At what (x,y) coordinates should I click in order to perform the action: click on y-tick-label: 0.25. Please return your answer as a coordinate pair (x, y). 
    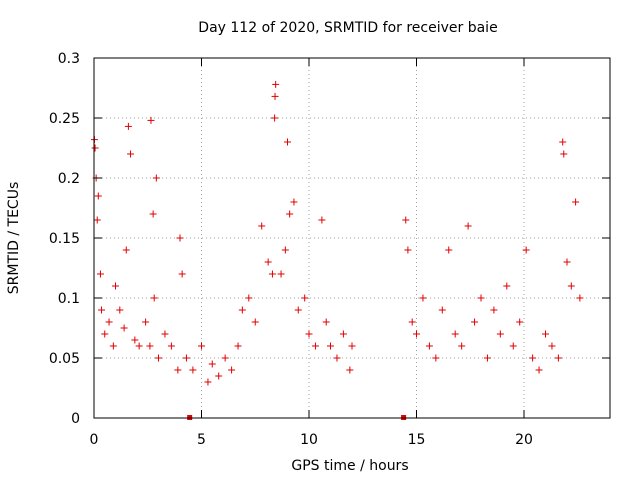
    Looking at the image, I should click on (64, 119).